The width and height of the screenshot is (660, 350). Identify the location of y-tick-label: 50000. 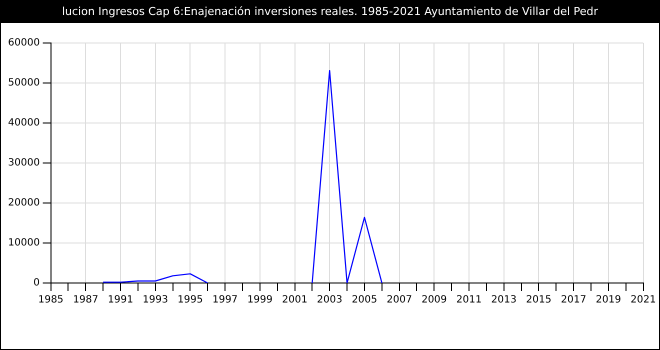
(24, 83).